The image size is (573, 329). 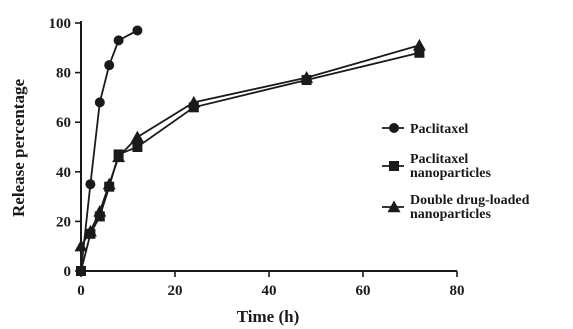 I want to click on y-tick-label: 100, so click(x=60, y=24).